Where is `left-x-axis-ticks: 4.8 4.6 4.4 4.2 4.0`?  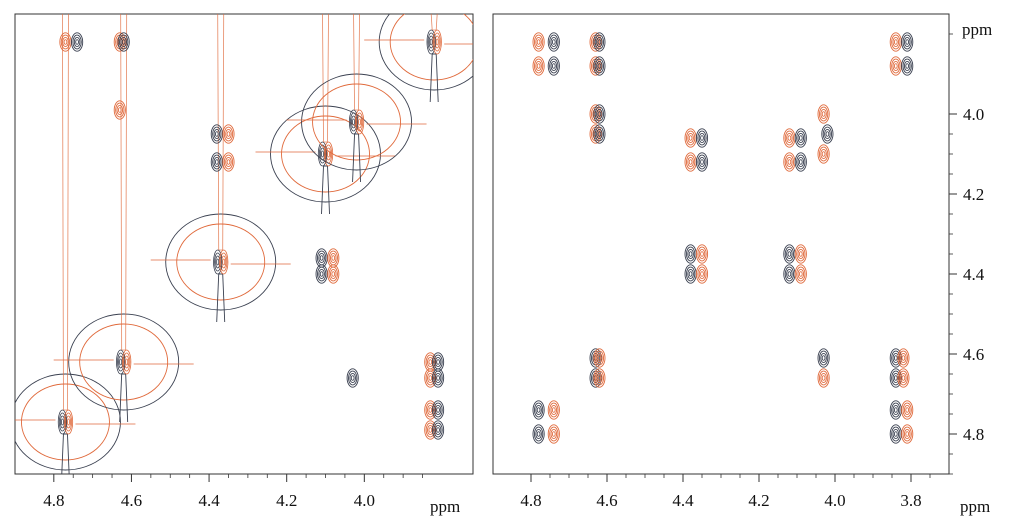
left-x-axis-ticks: 4.8 4.6 4.4 4.2 4.0 is located at coordinates (233, 492).